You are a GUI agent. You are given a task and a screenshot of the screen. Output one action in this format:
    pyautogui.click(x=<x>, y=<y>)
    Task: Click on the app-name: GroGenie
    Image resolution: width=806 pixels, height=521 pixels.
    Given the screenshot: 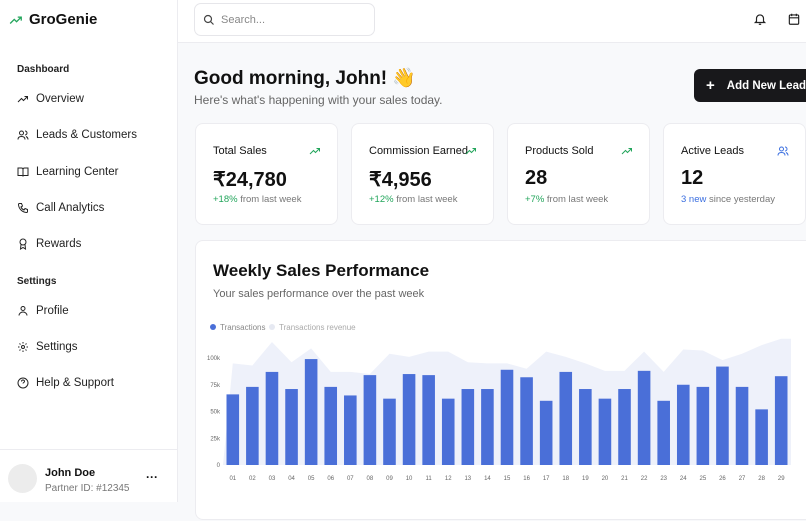 What is the action you would take?
    pyautogui.click(x=63, y=19)
    